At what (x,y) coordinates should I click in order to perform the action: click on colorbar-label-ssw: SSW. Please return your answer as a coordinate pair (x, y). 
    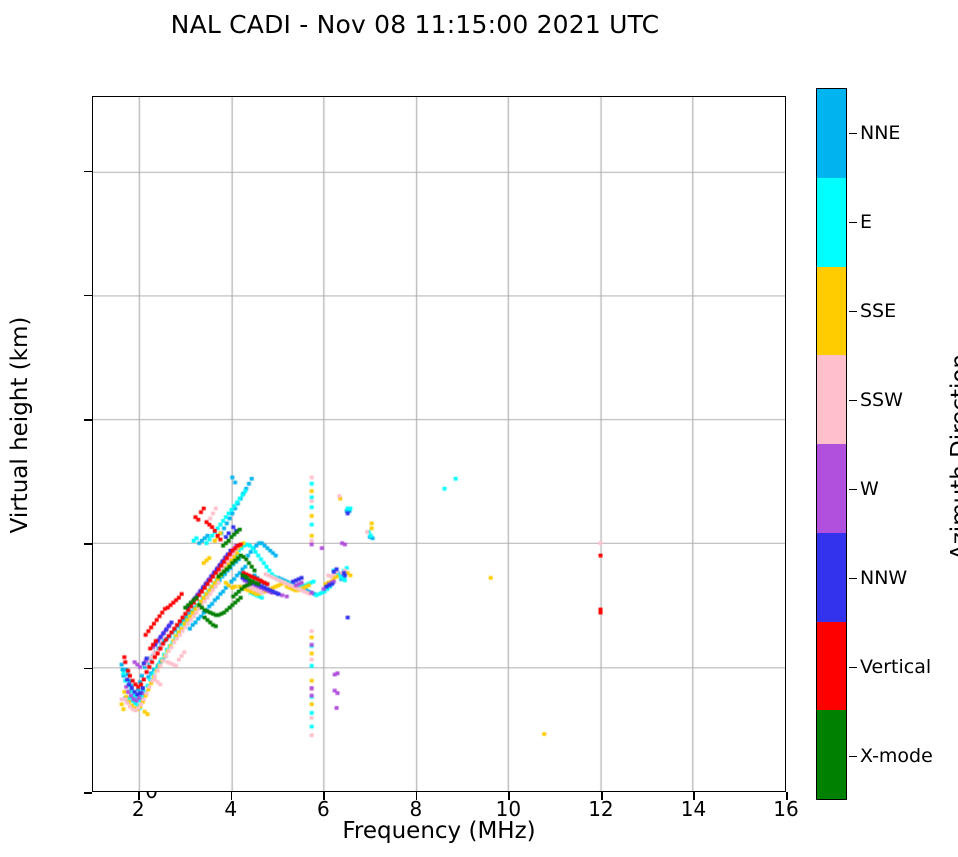
    Looking at the image, I should click on (881, 399).